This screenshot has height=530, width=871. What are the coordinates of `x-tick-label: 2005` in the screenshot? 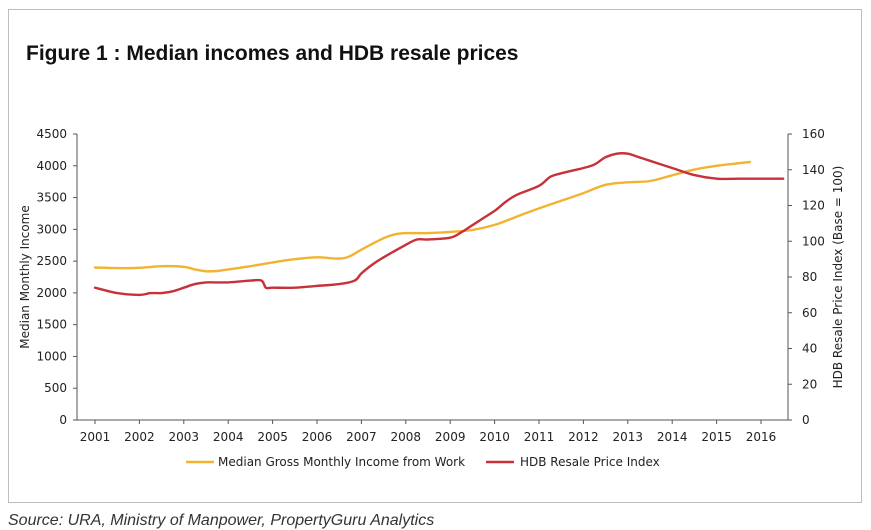 It's located at (272, 437).